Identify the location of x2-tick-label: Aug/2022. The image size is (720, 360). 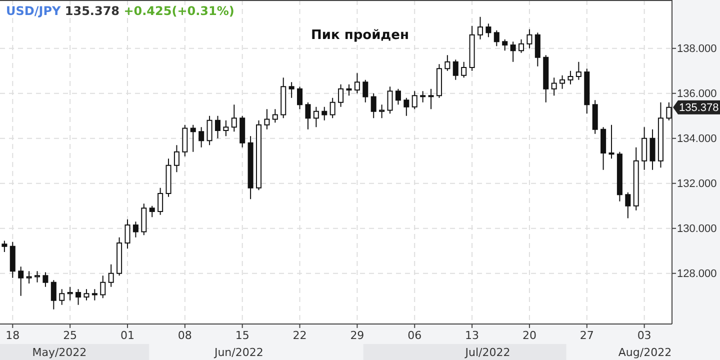
(645, 352).